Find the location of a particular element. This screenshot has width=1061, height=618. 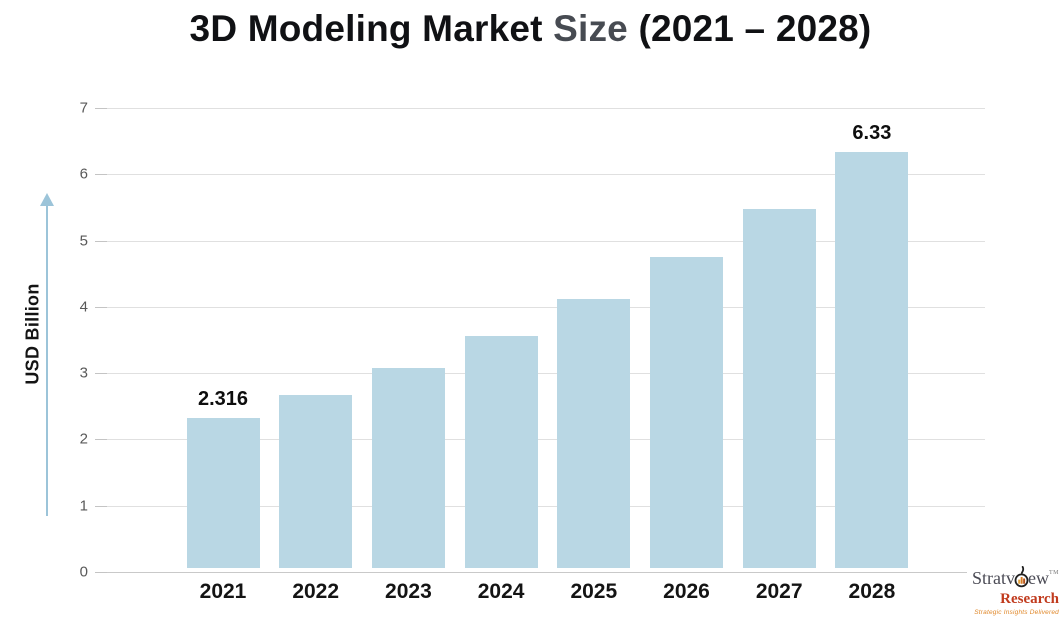

y-axis-tick-label: 7 is located at coordinates (83, 108).